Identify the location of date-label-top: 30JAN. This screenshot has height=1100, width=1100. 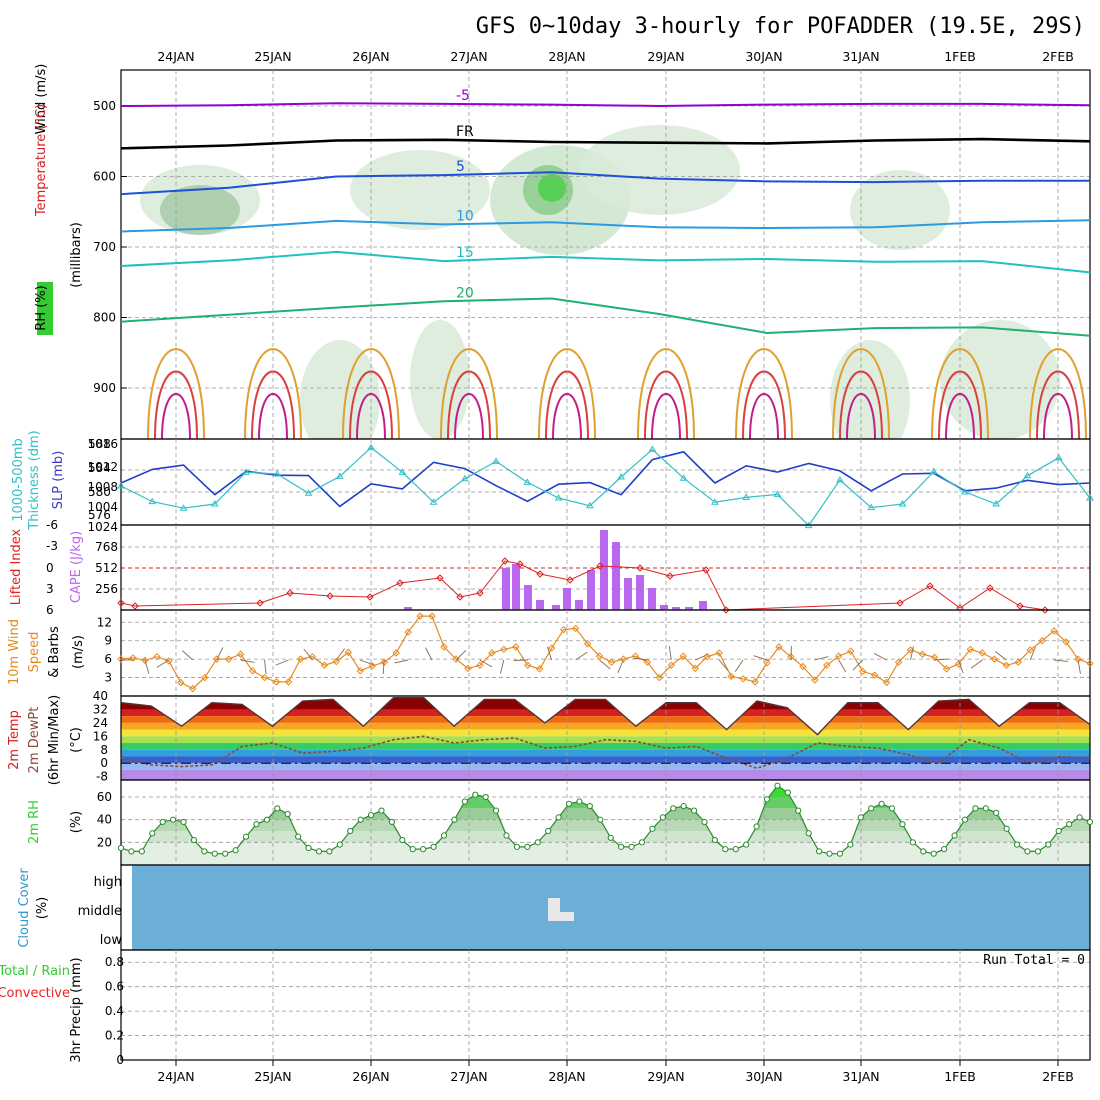
(763, 56).